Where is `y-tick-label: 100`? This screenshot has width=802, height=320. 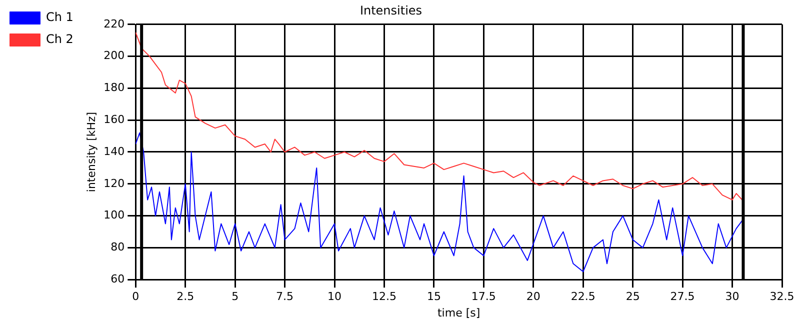 y-tick-label: 100 is located at coordinates (114, 215).